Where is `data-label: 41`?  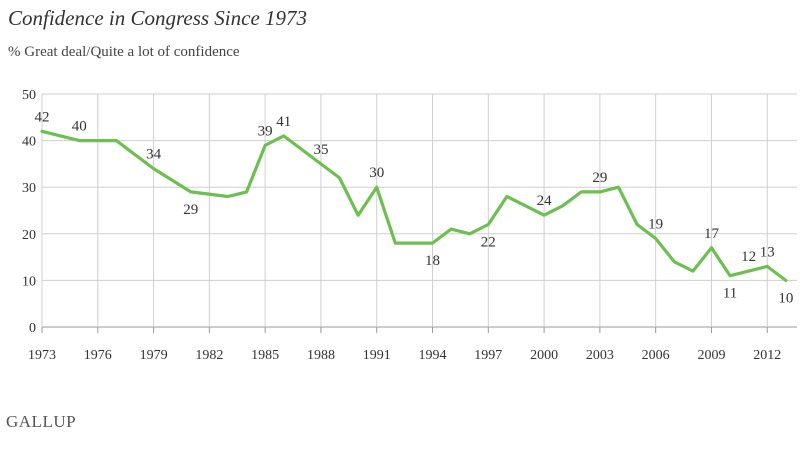 data-label: 41 is located at coordinates (283, 122).